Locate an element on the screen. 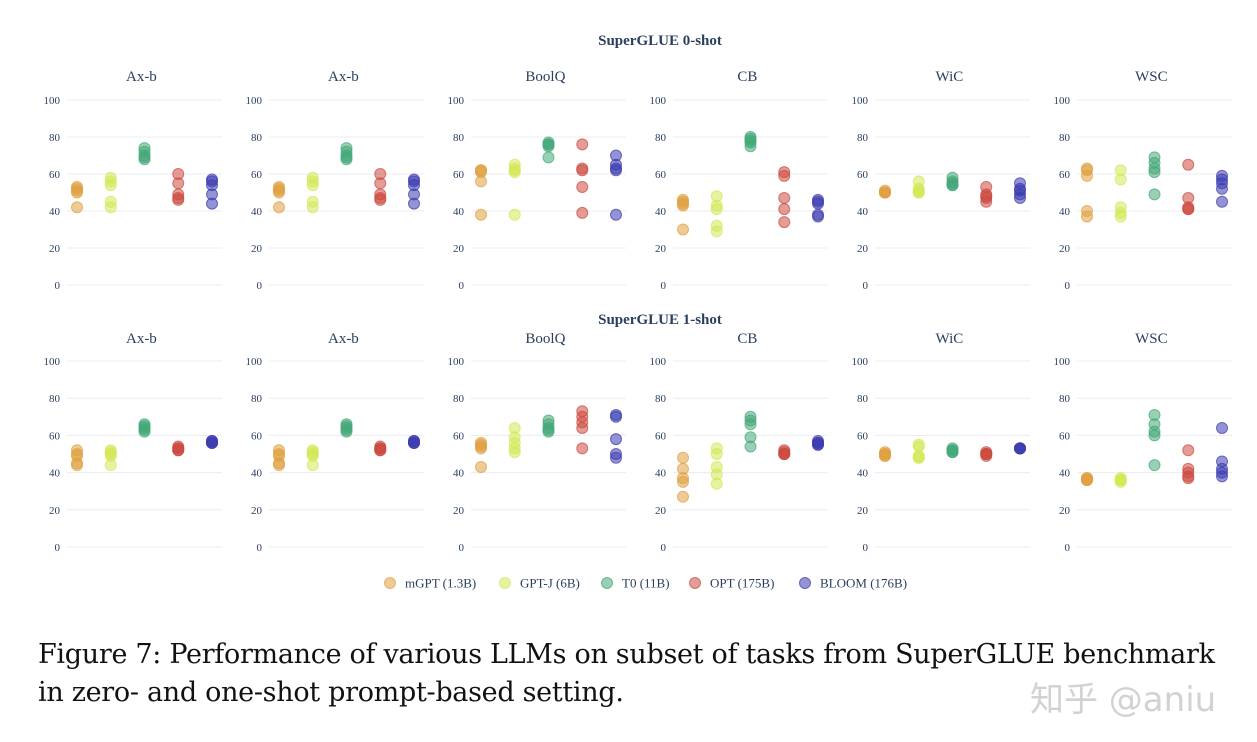 The image size is (1257, 742). legend-marker-gpt-j-6b is located at coordinates (505, 583).